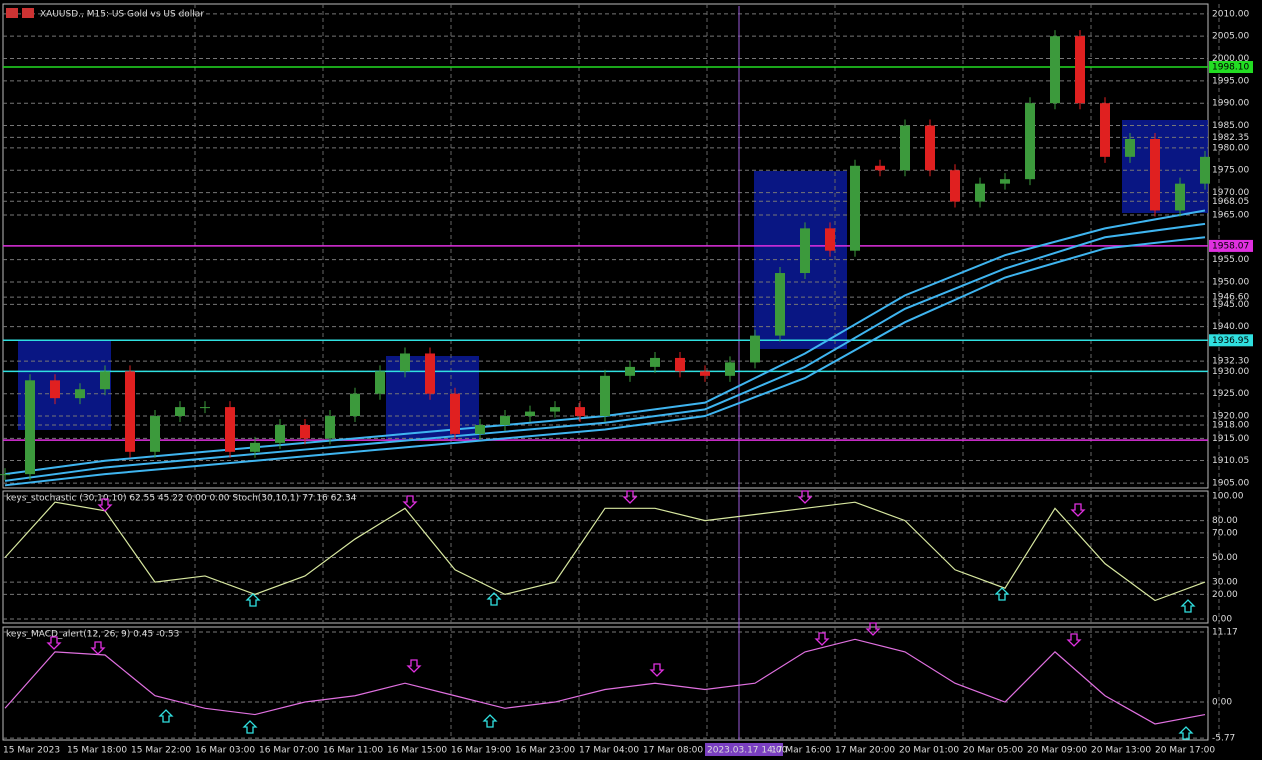  What do you see at coordinates (1230, 215) in the screenshot?
I see `y-tick-label: 1965.00` at bounding box center [1230, 215].